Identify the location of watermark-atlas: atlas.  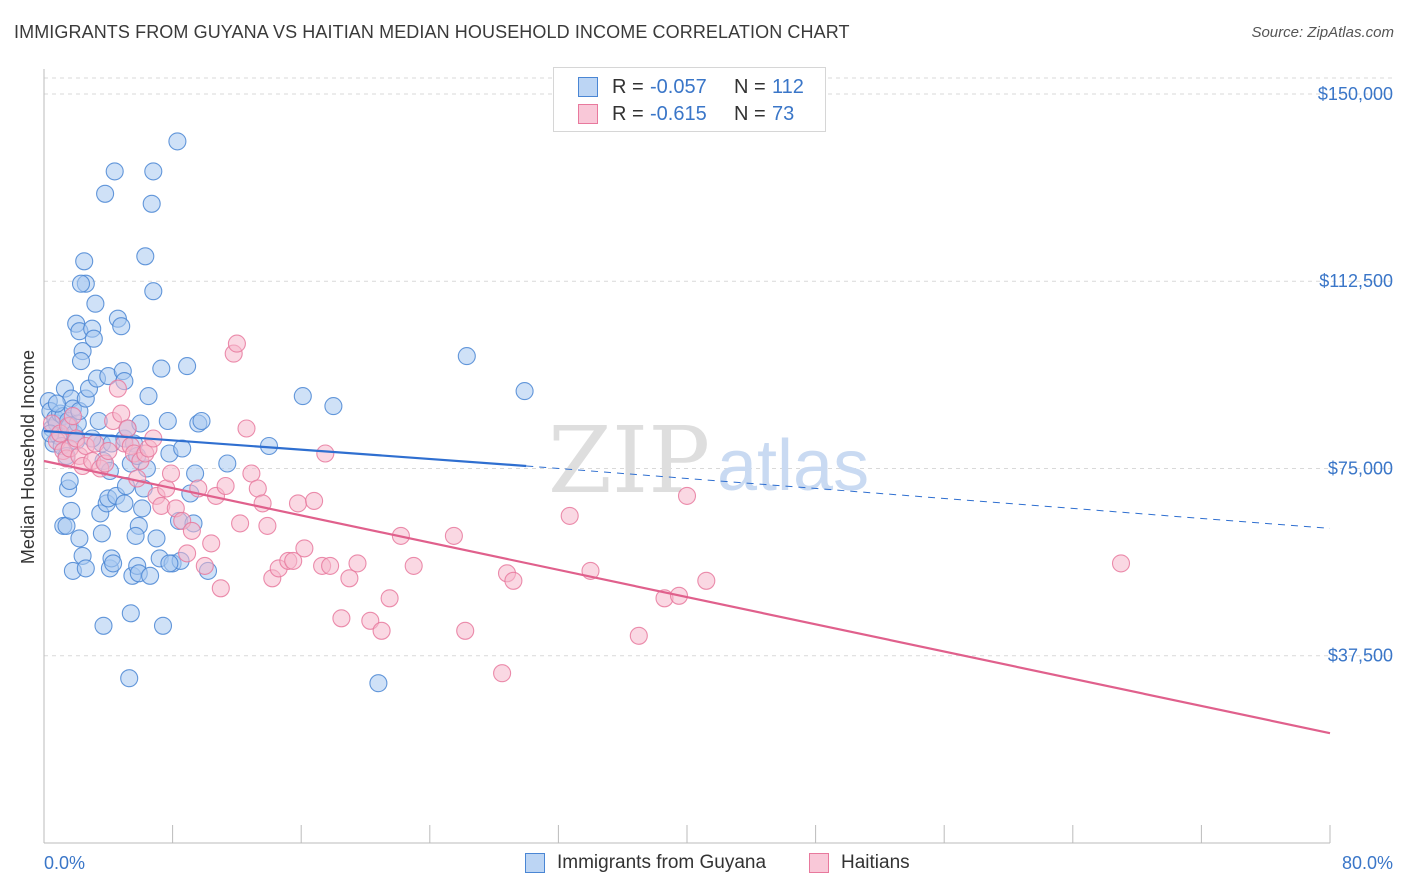
(793, 466).